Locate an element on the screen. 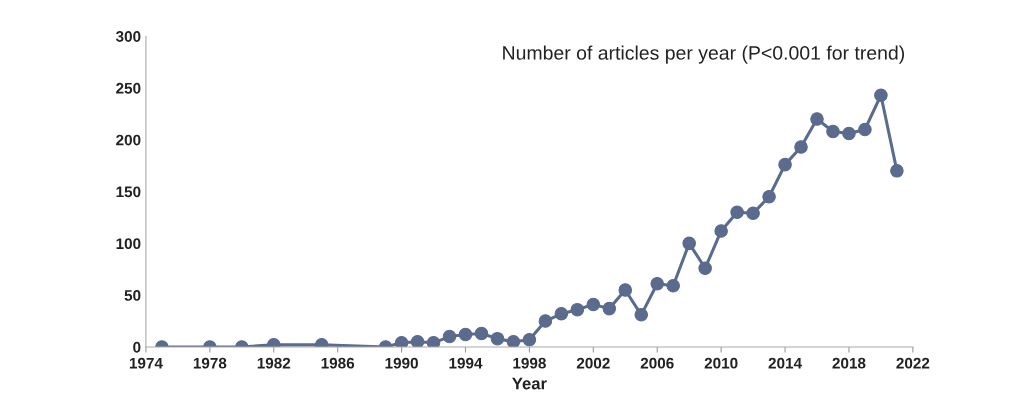  y-tick-label: 50 is located at coordinates (132, 295).